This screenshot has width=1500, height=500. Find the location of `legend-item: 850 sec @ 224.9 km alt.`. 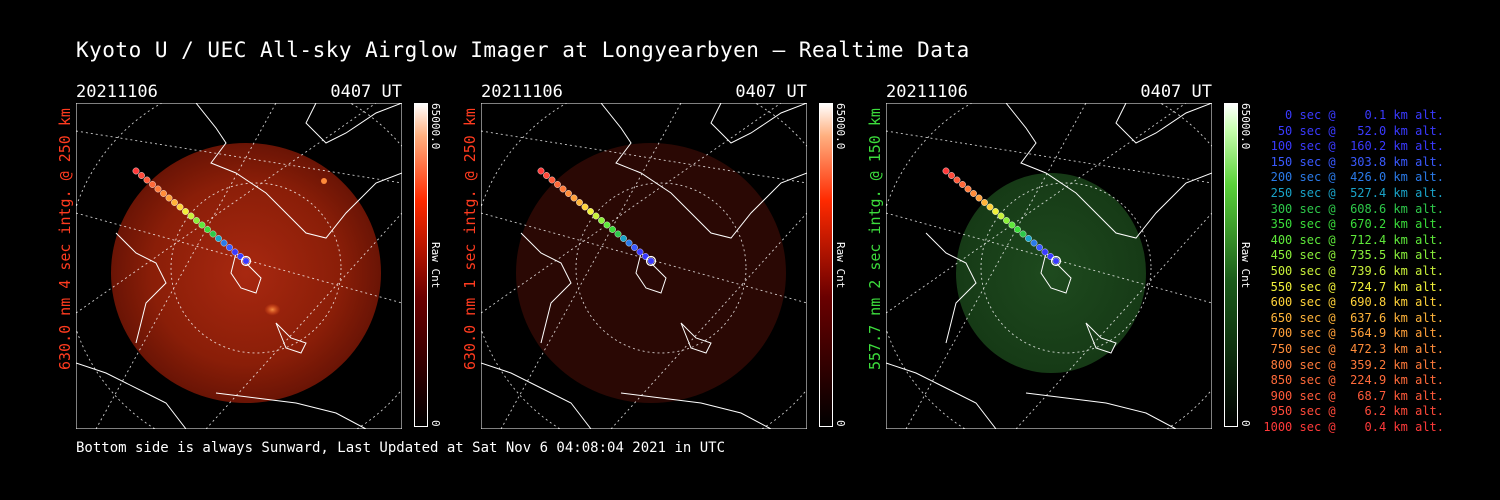

legend-item: 850 sec @ 224.9 km alt. is located at coordinates (1353, 380).